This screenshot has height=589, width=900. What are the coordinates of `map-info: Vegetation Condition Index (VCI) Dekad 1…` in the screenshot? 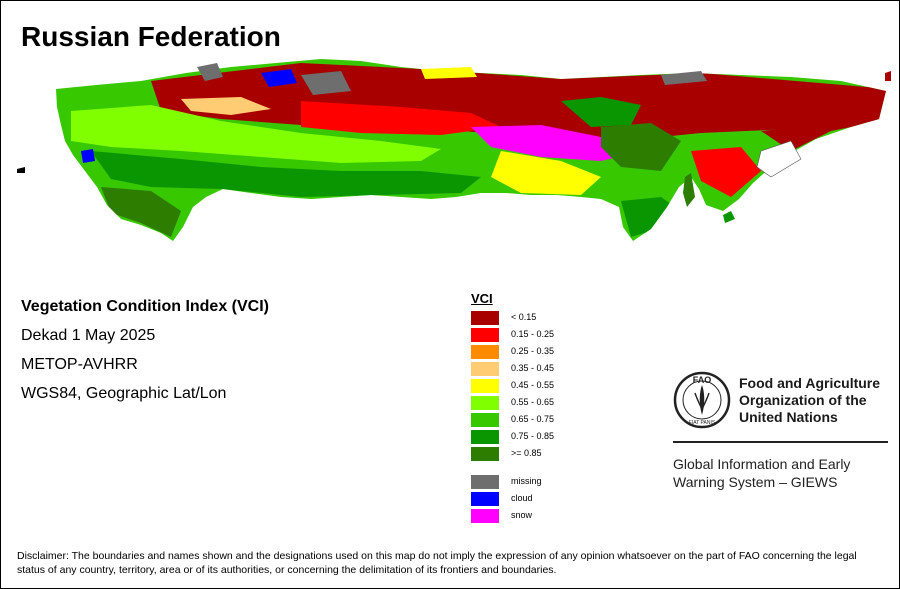 It's located at (145, 355).